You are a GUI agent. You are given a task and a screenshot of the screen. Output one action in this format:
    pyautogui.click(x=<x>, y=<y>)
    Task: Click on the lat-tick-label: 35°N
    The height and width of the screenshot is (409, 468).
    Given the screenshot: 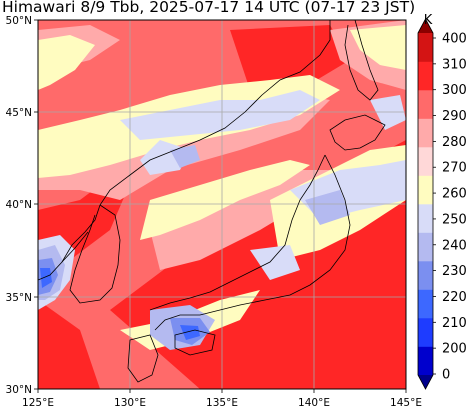 What is the action you would take?
    pyautogui.click(x=19, y=298)
    